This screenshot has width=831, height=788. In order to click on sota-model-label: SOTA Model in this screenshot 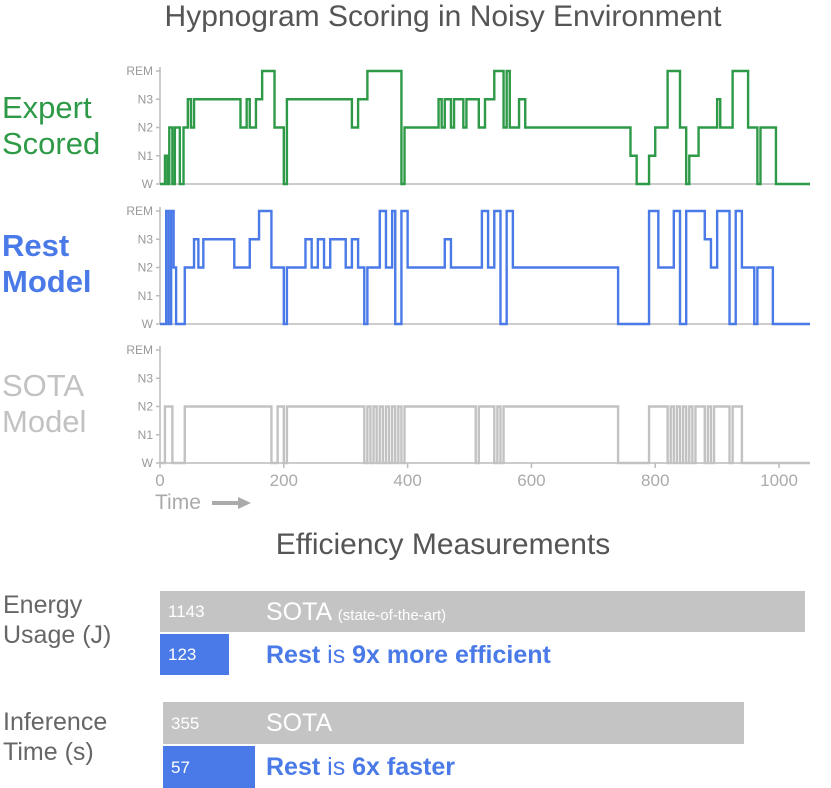, I will do `click(44, 404)`.